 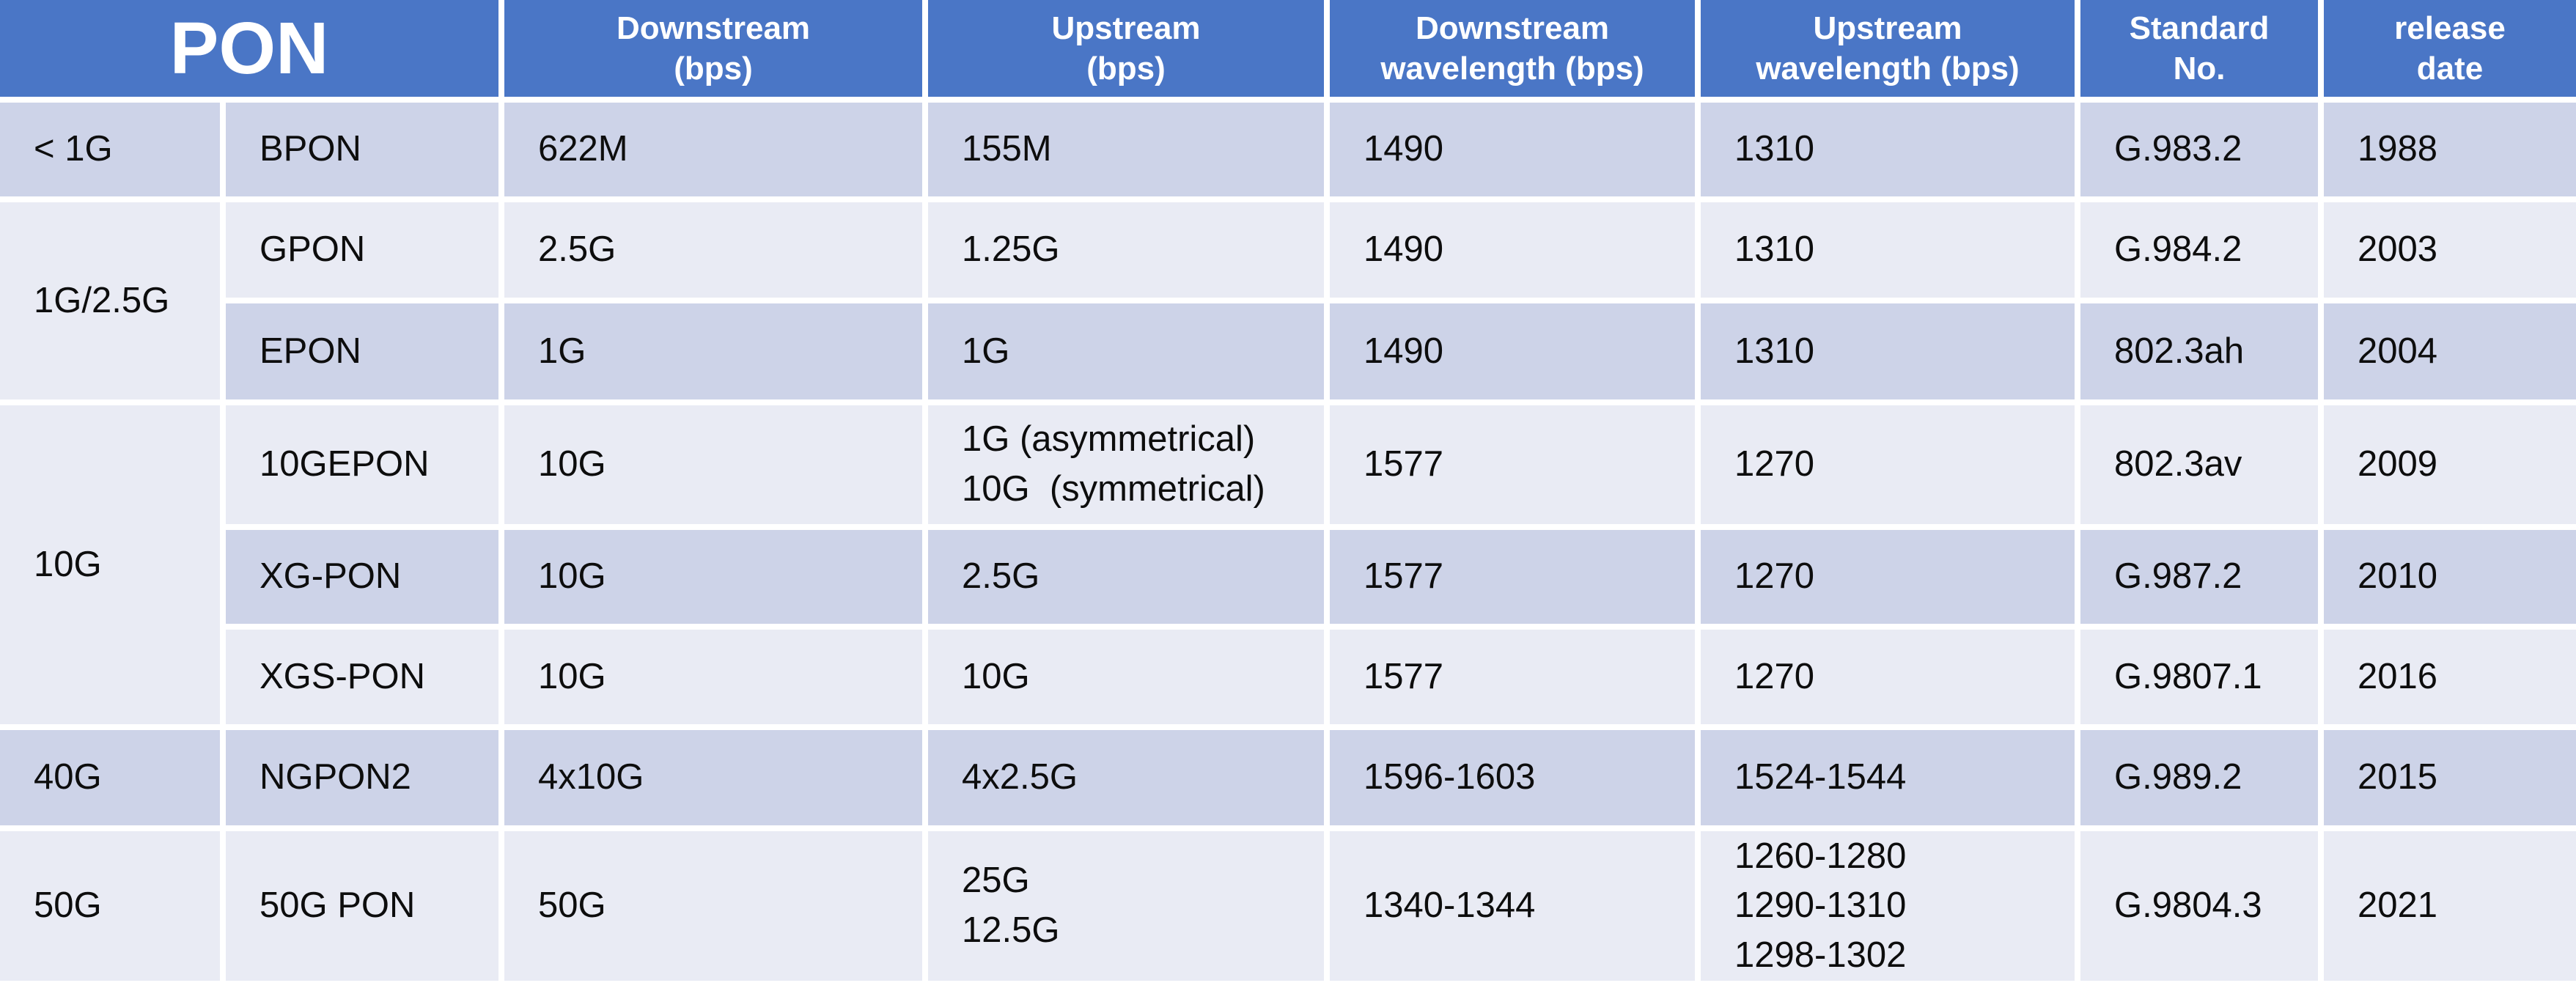 I want to click on header-downstream-line1: Downstream, so click(x=713, y=28).